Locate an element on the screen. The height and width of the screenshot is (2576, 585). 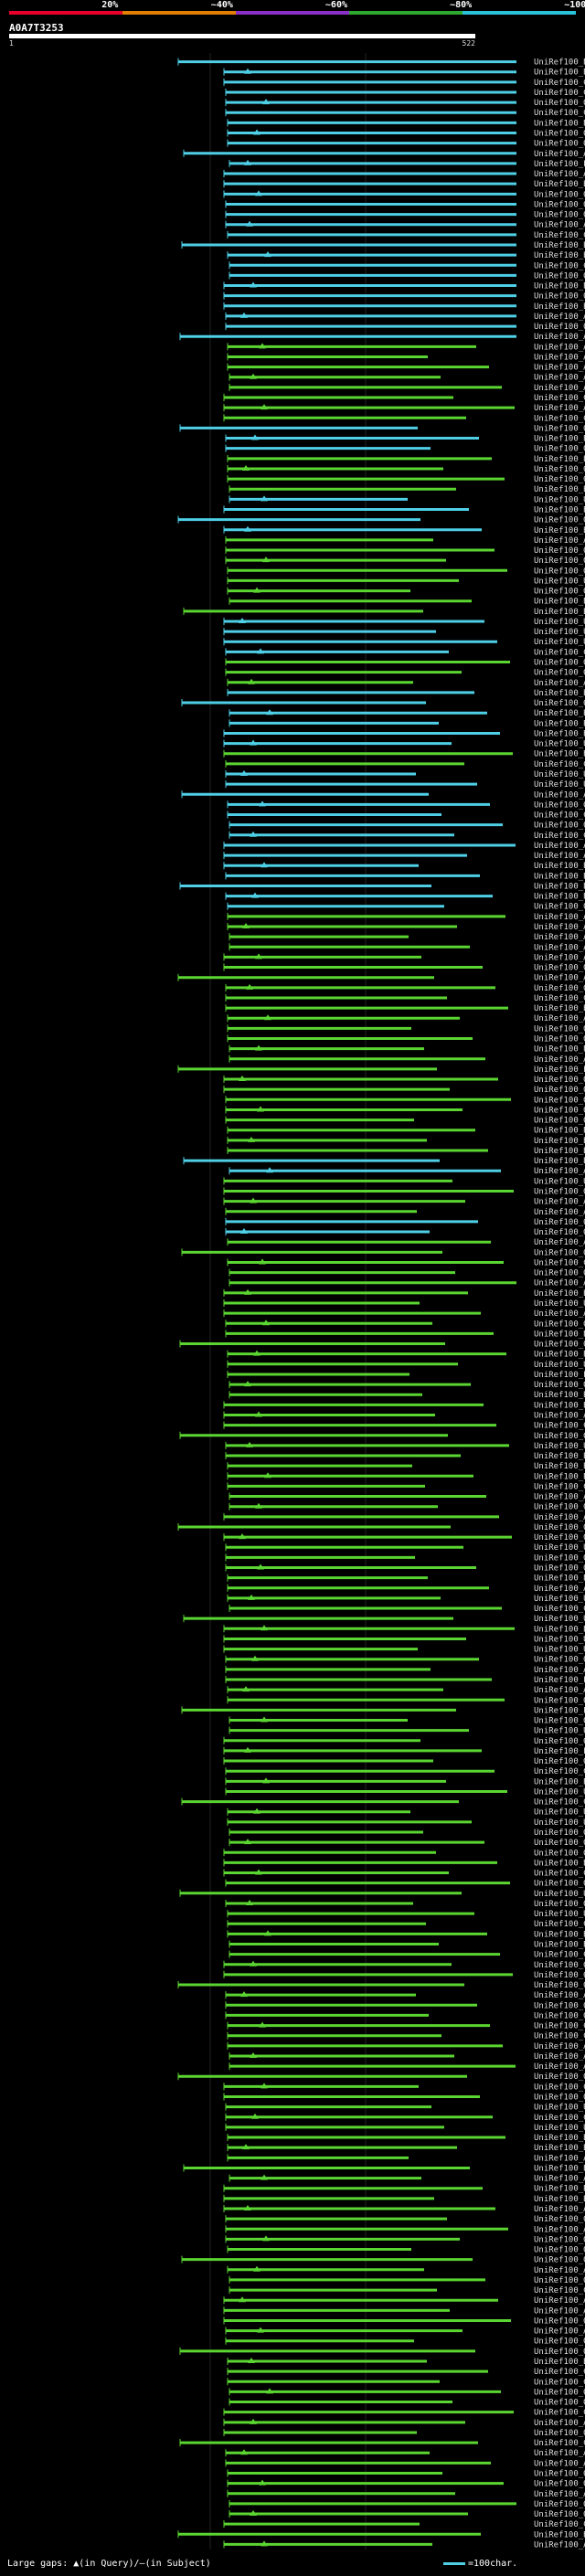
hit-label: UniRef100_A3VHD5 is located at coordinates (560, 927).